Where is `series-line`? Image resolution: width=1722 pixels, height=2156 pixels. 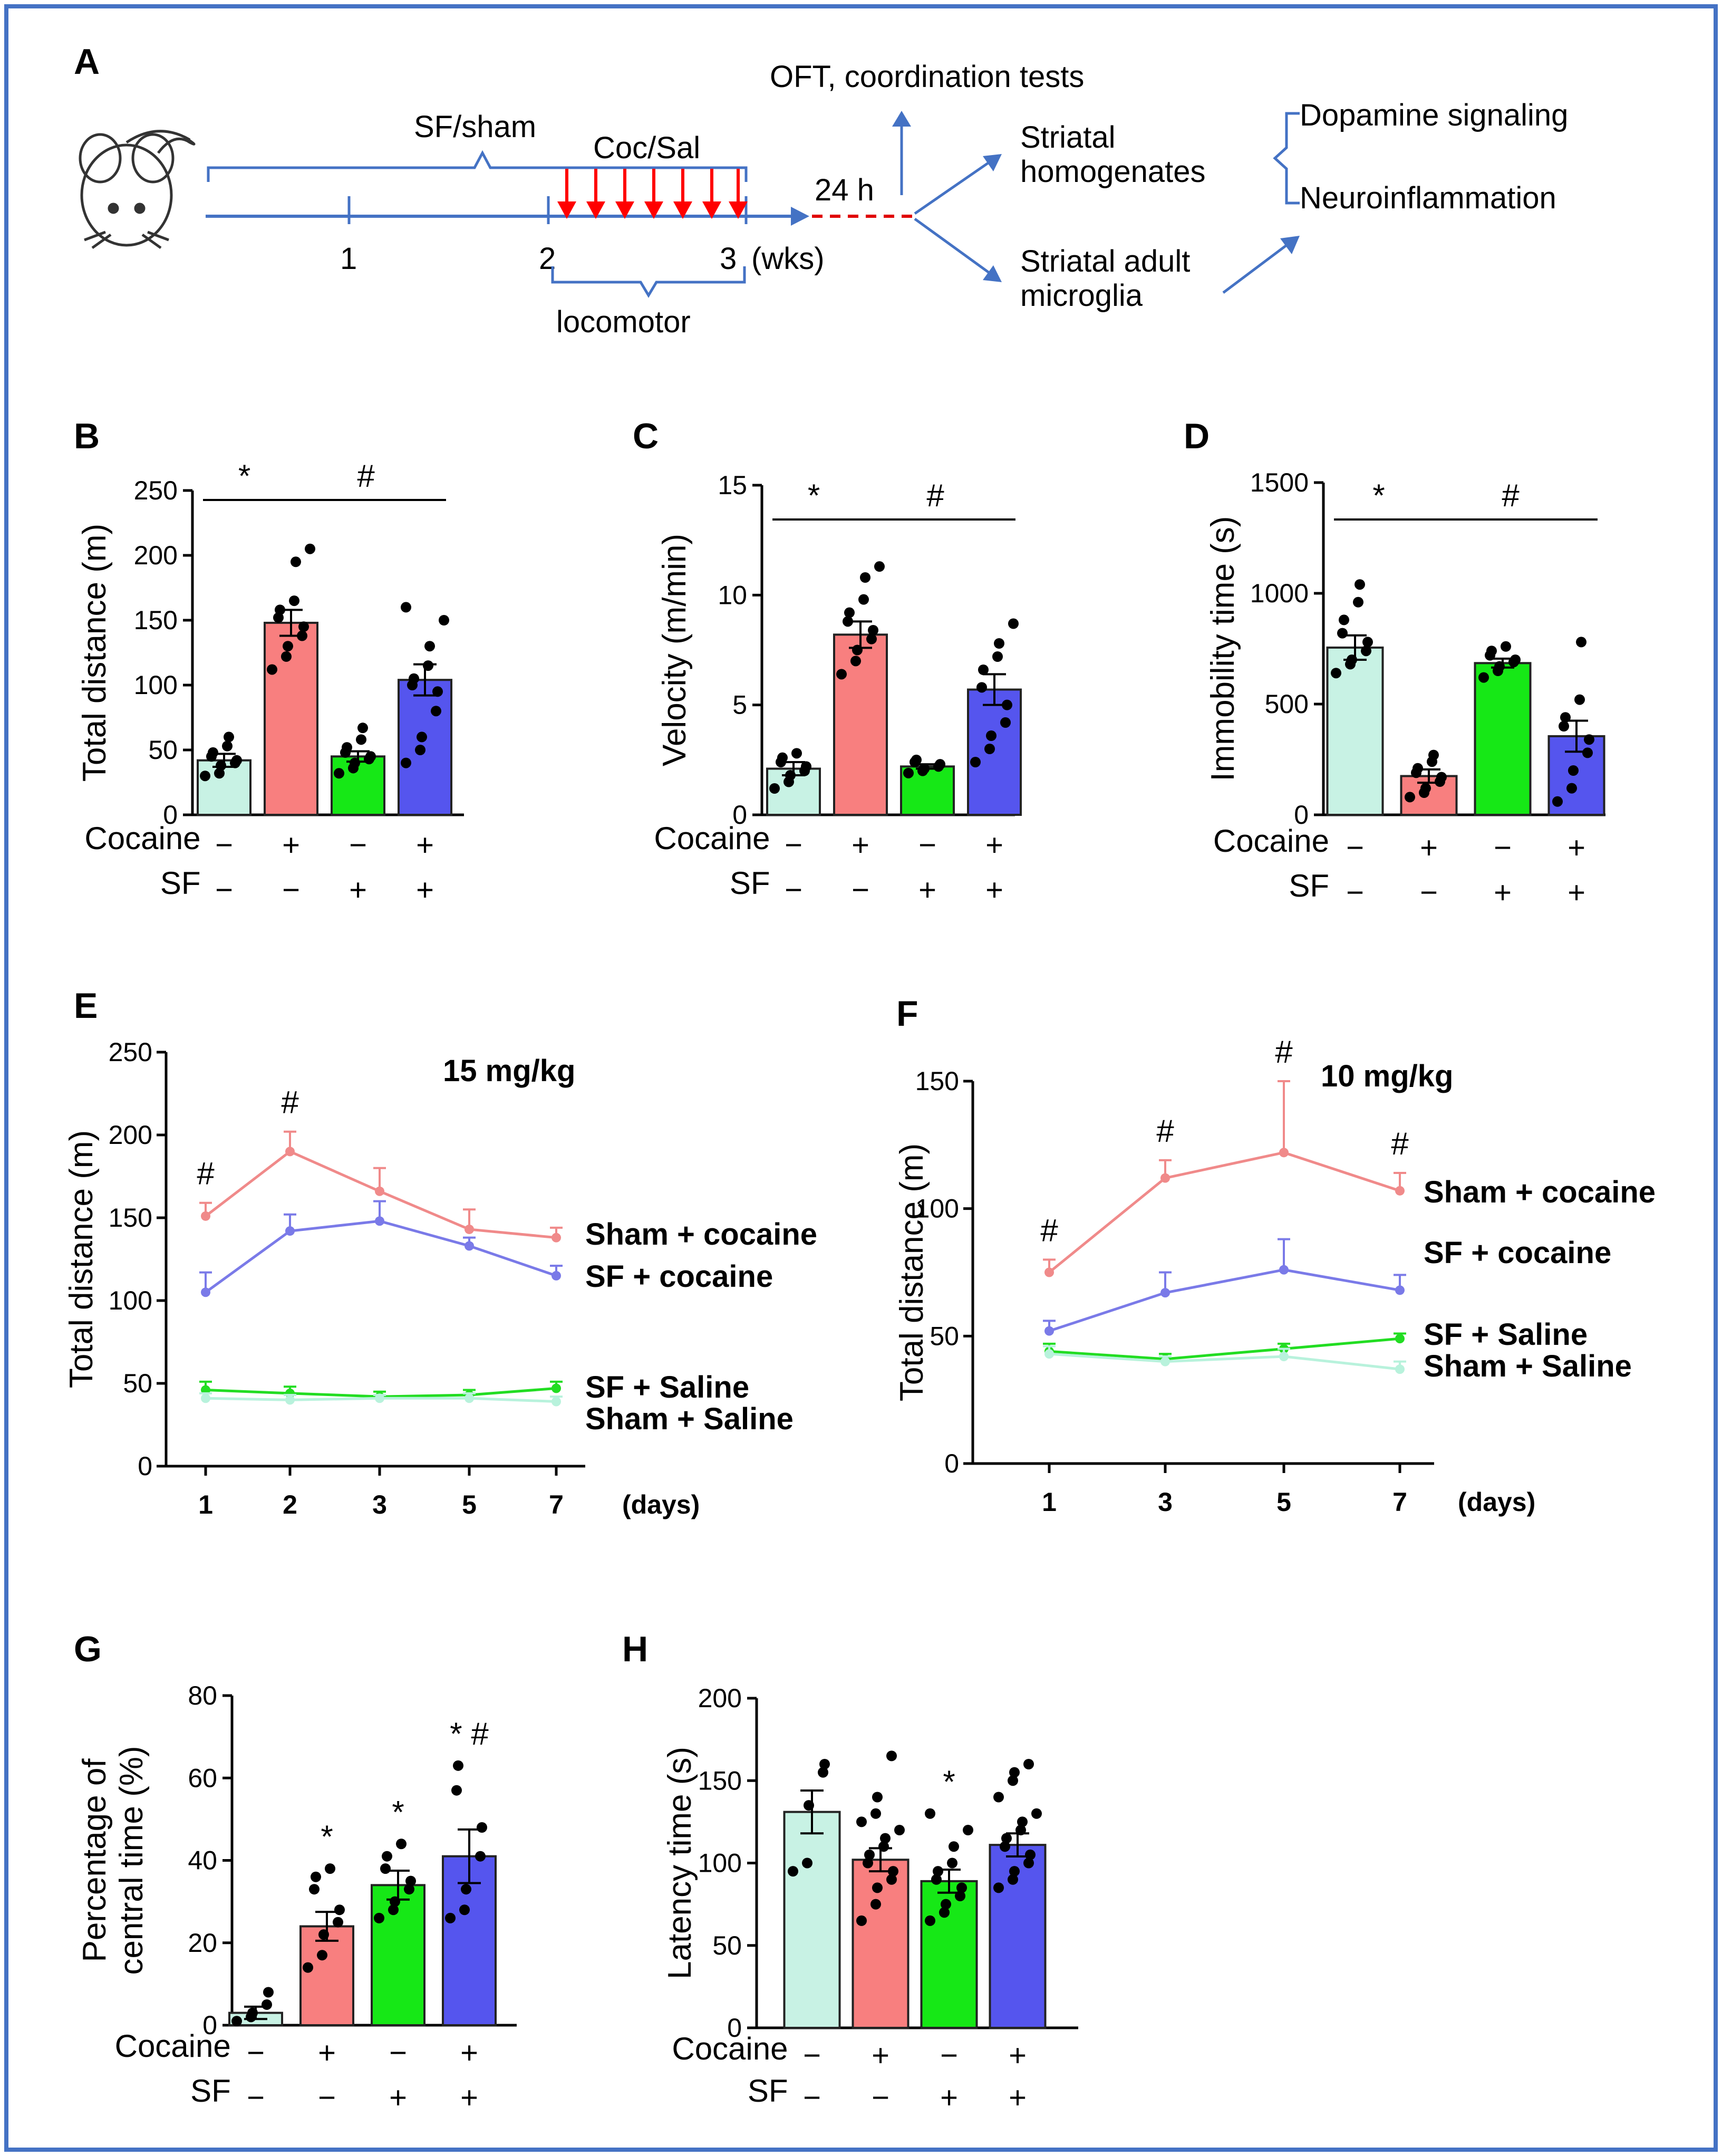 series-line is located at coordinates (1224, 1349).